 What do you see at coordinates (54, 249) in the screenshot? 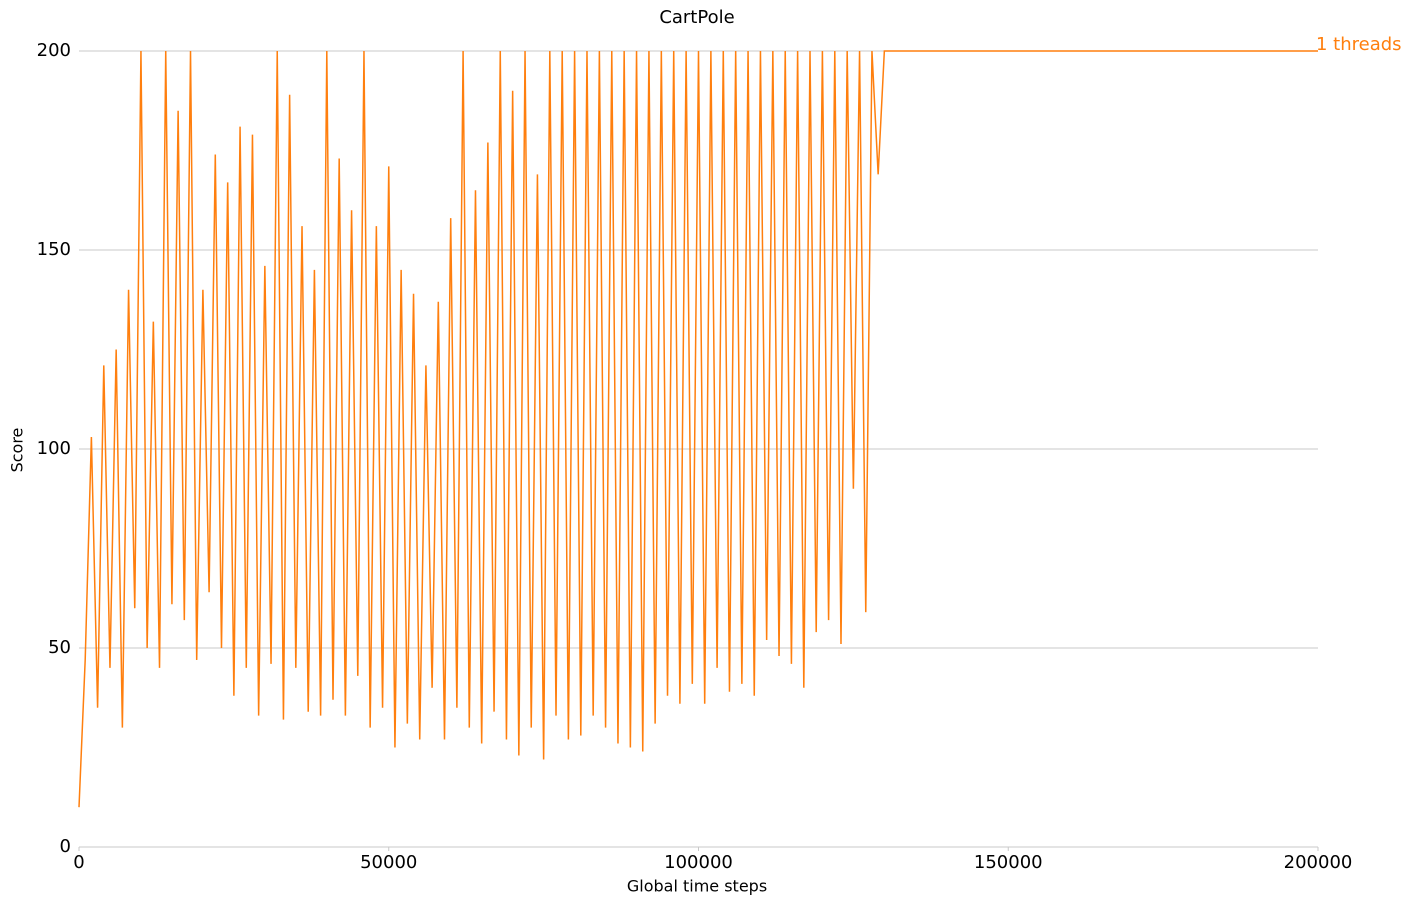
I see `y-tick-label: 150` at bounding box center [54, 249].